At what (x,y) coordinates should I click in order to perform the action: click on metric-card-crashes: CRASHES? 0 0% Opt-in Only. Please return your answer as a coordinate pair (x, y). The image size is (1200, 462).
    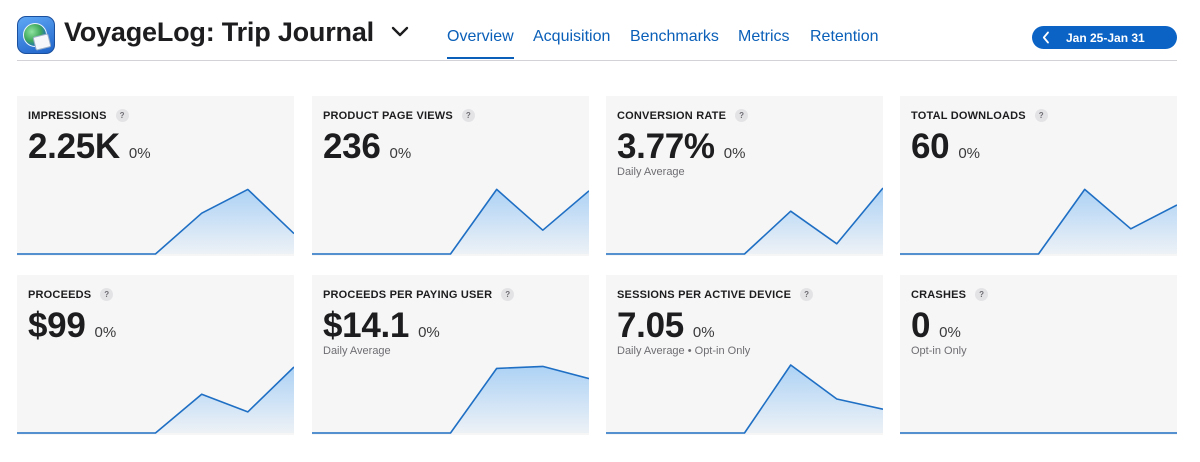
    Looking at the image, I should click on (1038, 355).